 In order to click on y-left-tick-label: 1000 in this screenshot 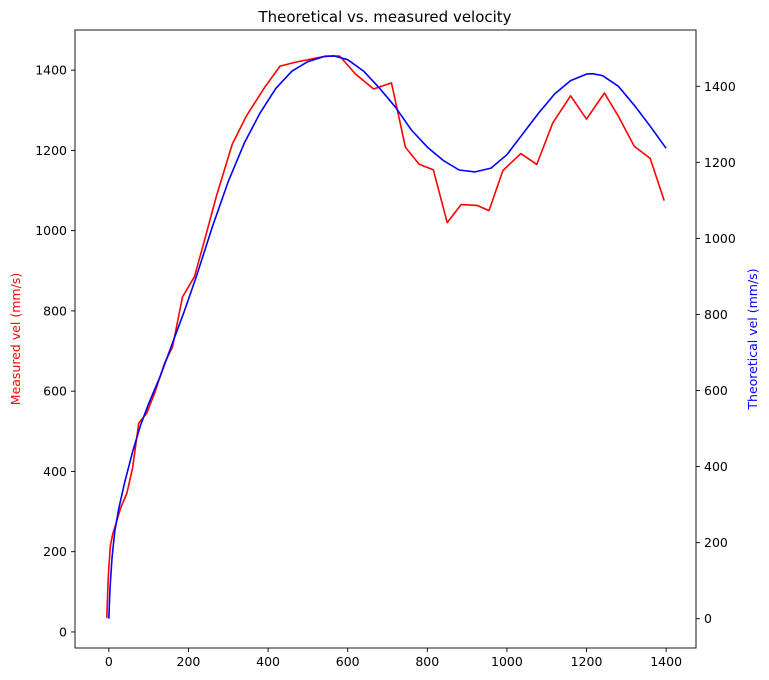, I will do `click(51, 230)`.